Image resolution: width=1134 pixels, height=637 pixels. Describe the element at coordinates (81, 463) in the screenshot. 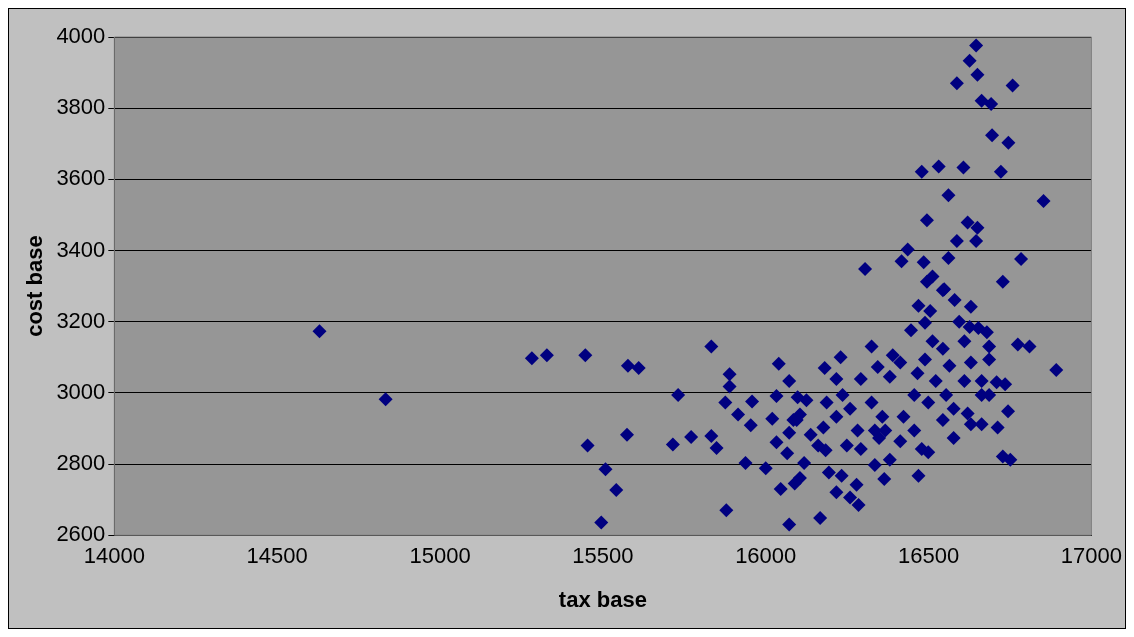

I see `y-tick-label: 2800` at that location.